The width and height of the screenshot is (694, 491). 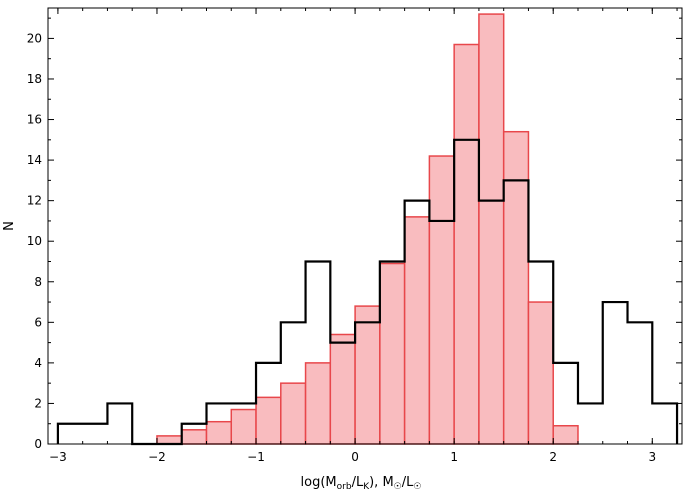 What do you see at coordinates (256, 457) in the screenshot?
I see `x-tick-label: −1` at bounding box center [256, 457].